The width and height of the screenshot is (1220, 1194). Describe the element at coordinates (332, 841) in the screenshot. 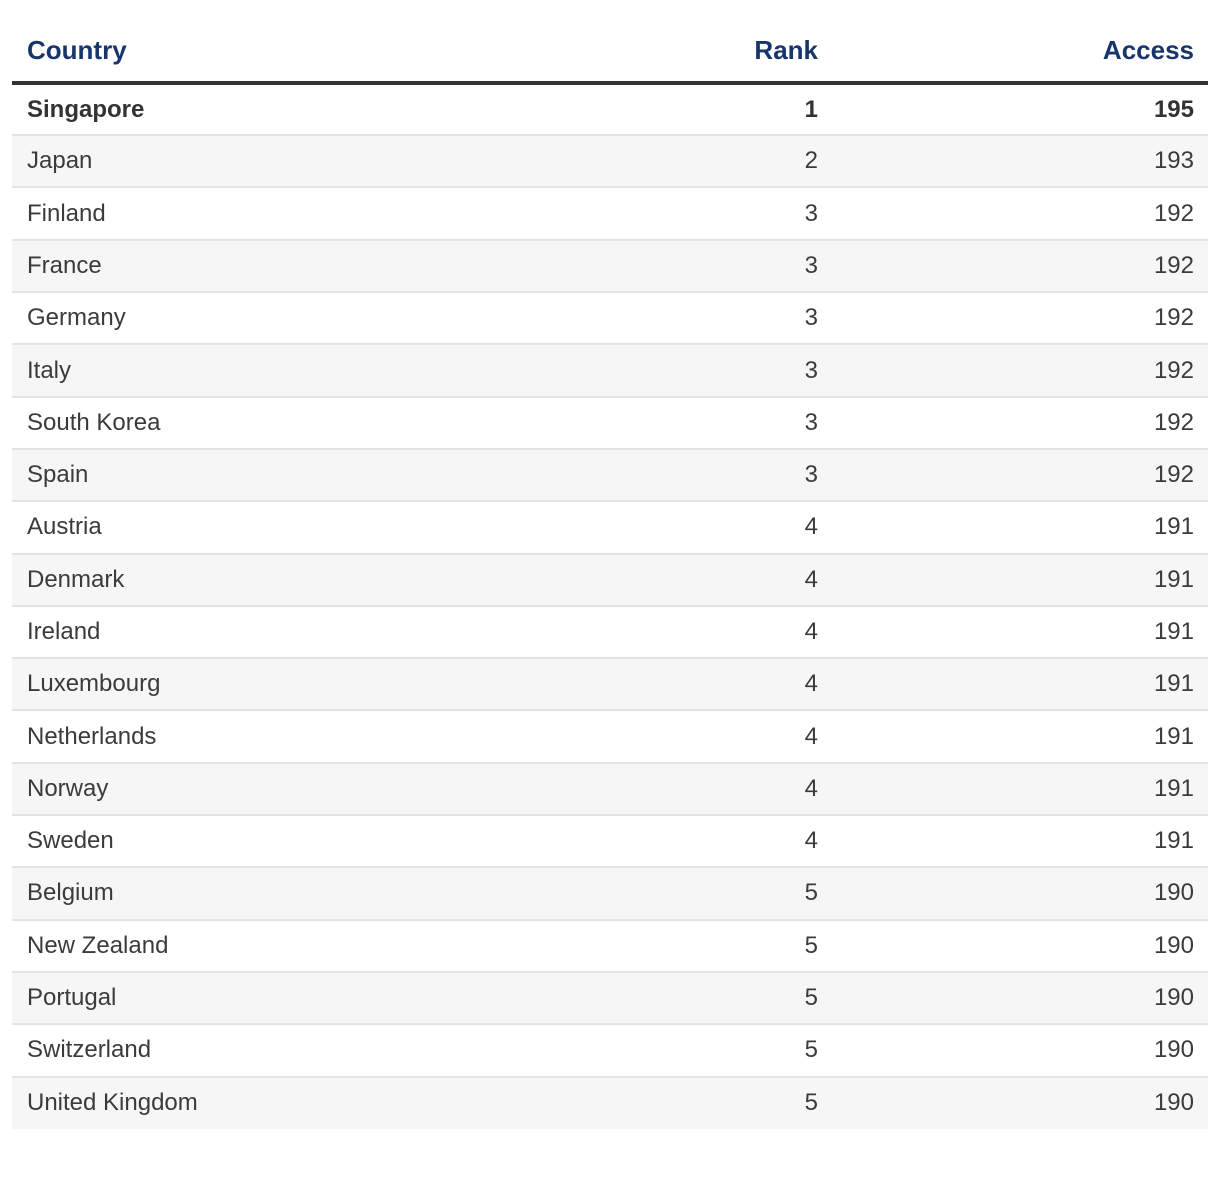

I see `country-cell: Sweden` at that location.